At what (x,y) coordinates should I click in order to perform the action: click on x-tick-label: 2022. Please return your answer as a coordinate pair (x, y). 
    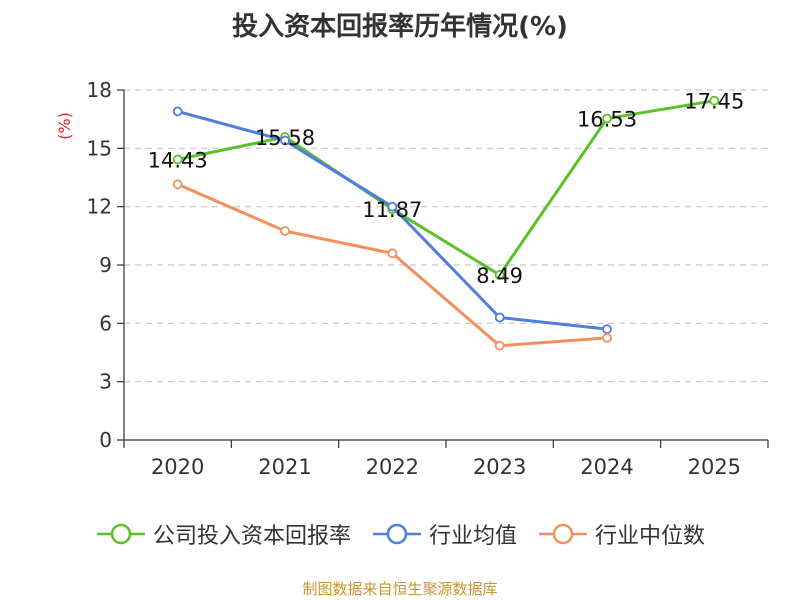
    Looking at the image, I should click on (392, 467).